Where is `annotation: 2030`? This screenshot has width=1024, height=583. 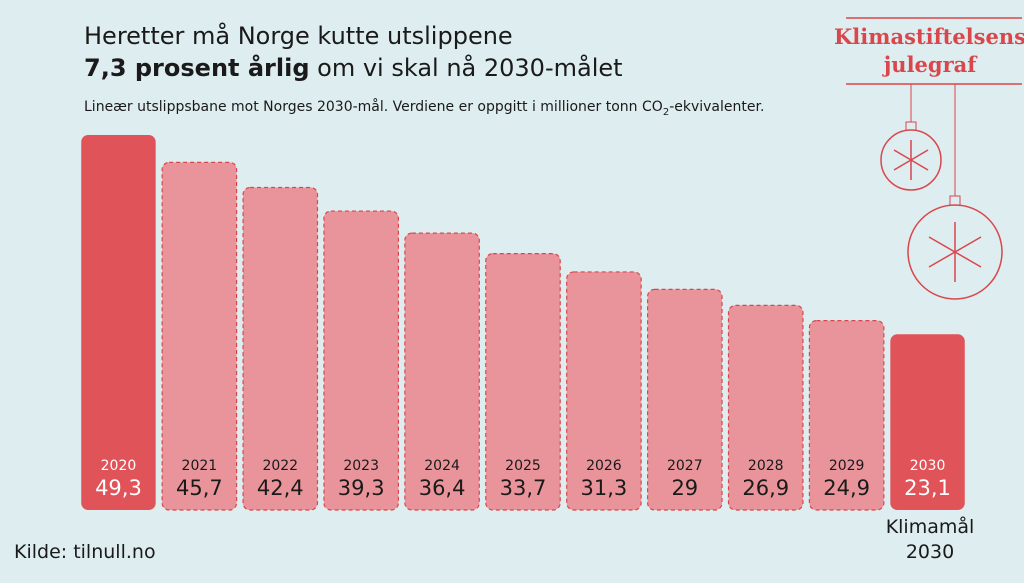 annotation: 2030 is located at coordinates (930, 552).